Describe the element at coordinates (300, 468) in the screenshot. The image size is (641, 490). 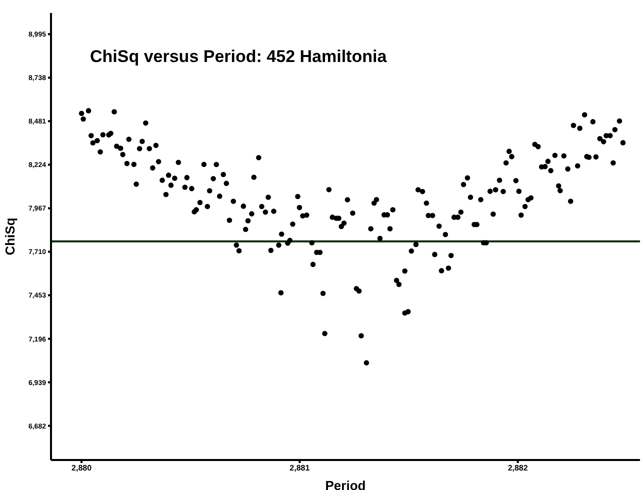
I see `x-tick-label: 2,881` at that location.